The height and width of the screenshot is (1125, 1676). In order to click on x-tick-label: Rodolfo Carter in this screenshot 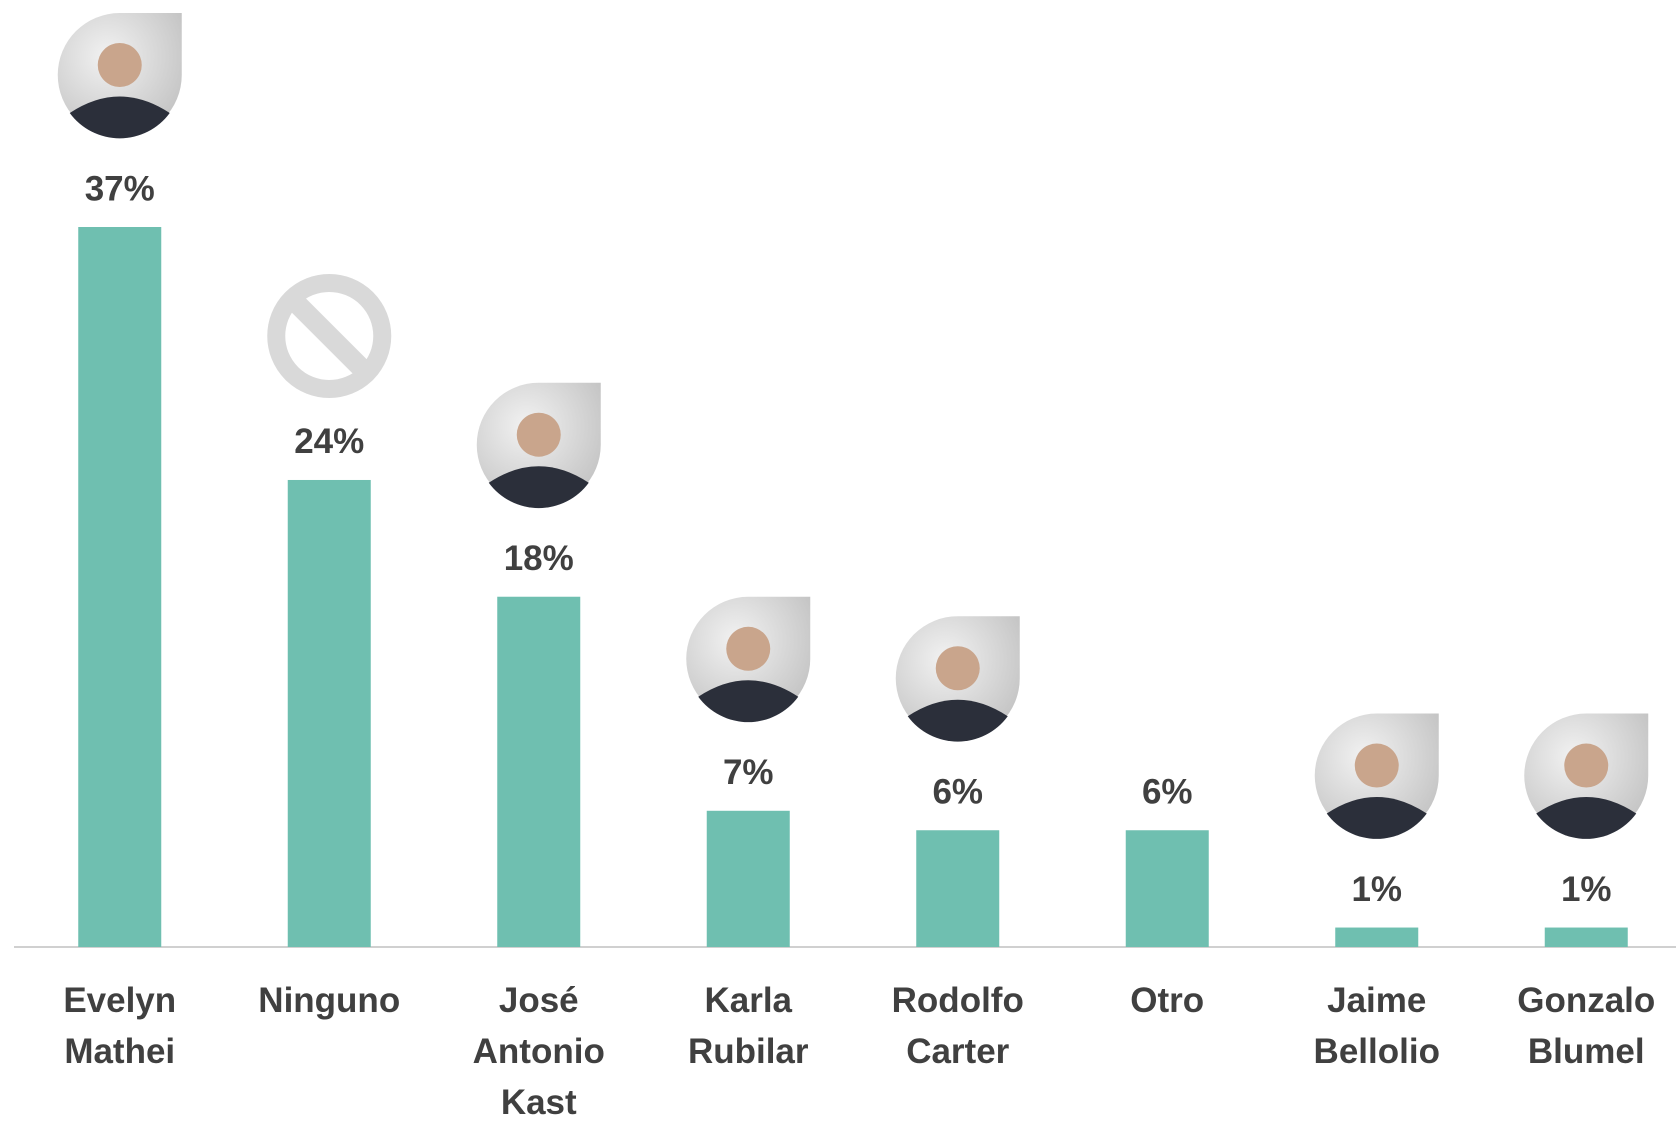, I will do `click(958, 1026)`.